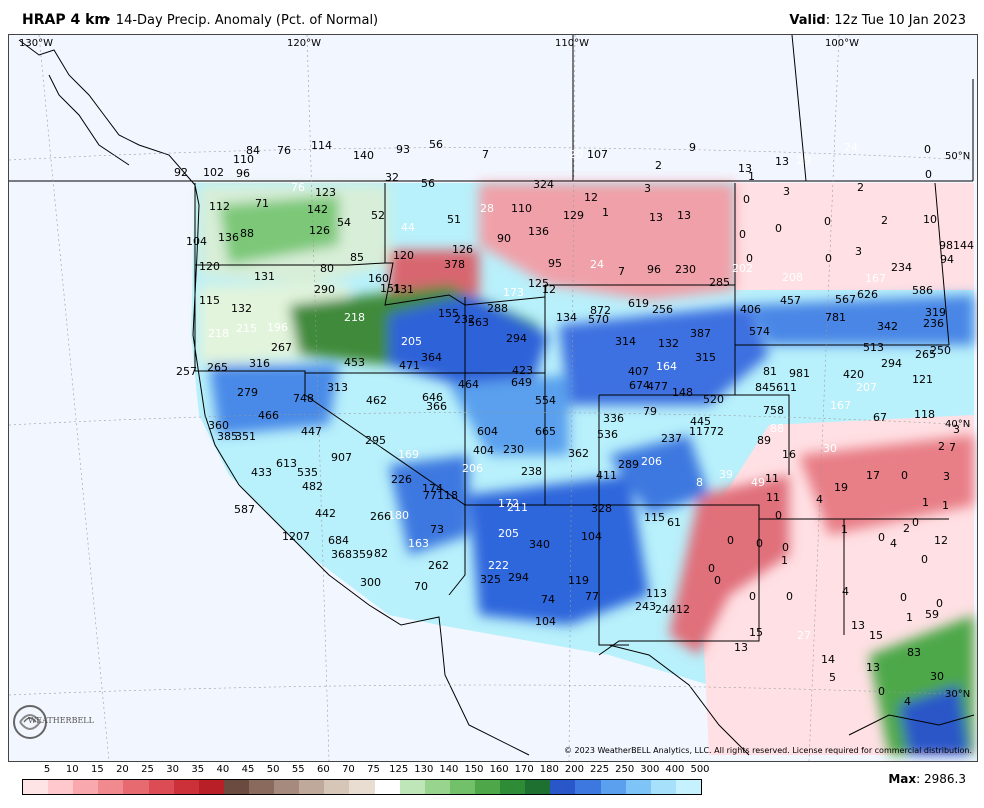  I want to click on station-value: 1, so click(605, 212).